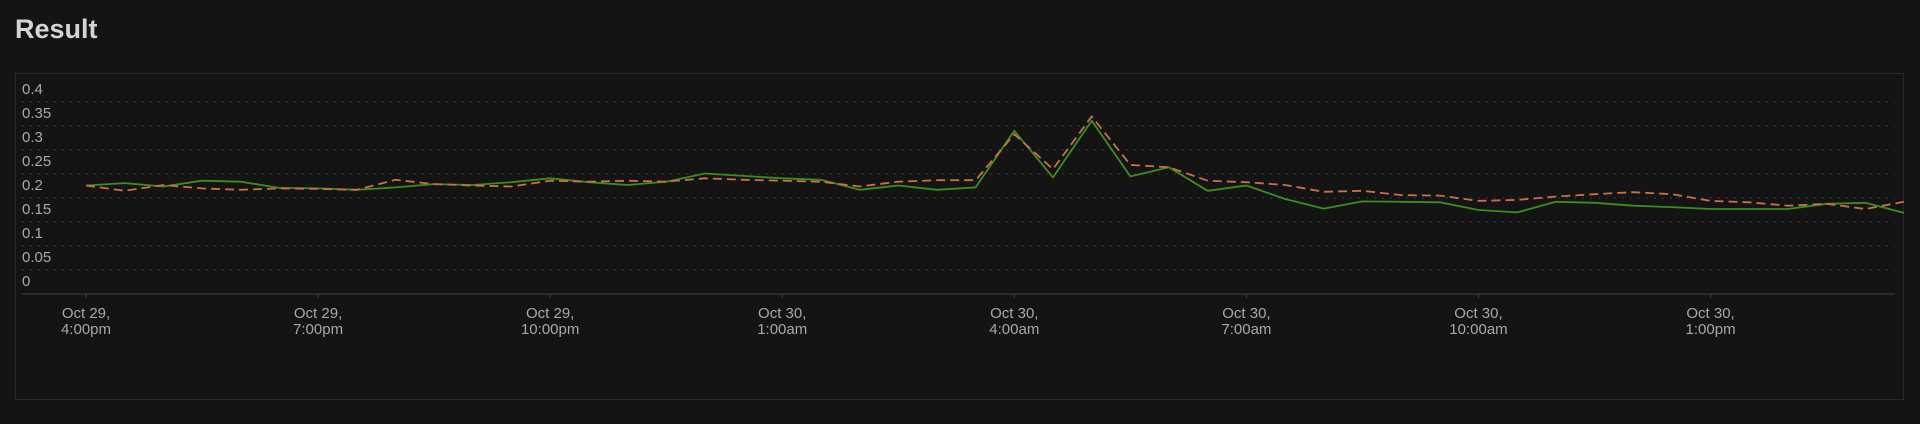  What do you see at coordinates (86, 329) in the screenshot?
I see `x-tick-label: 4:00pm` at bounding box center [86, 329].